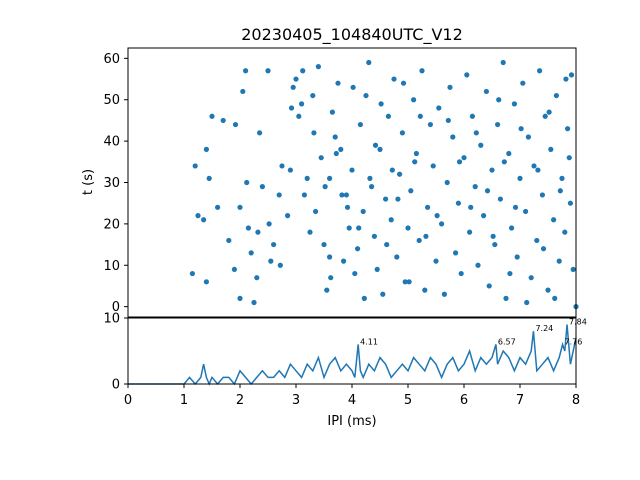  What do you see at coordinates (369, 341) in the screenshot?
I see `peak-label-0: 4.11` at bounding box center [369, 341].